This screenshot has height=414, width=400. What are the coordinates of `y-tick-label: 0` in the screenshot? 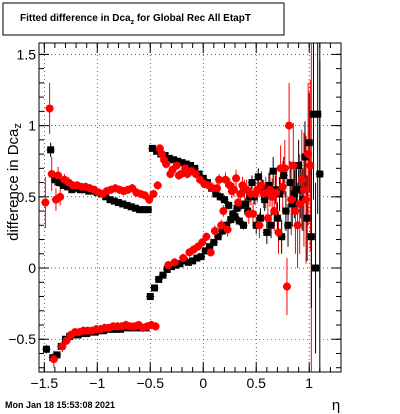 It's located at (32, 268).